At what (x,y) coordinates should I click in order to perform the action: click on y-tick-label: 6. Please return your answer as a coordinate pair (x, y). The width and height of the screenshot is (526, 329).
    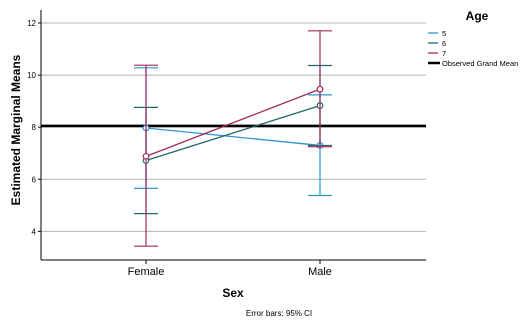
    Looking at the image, I should click on (34, 179).